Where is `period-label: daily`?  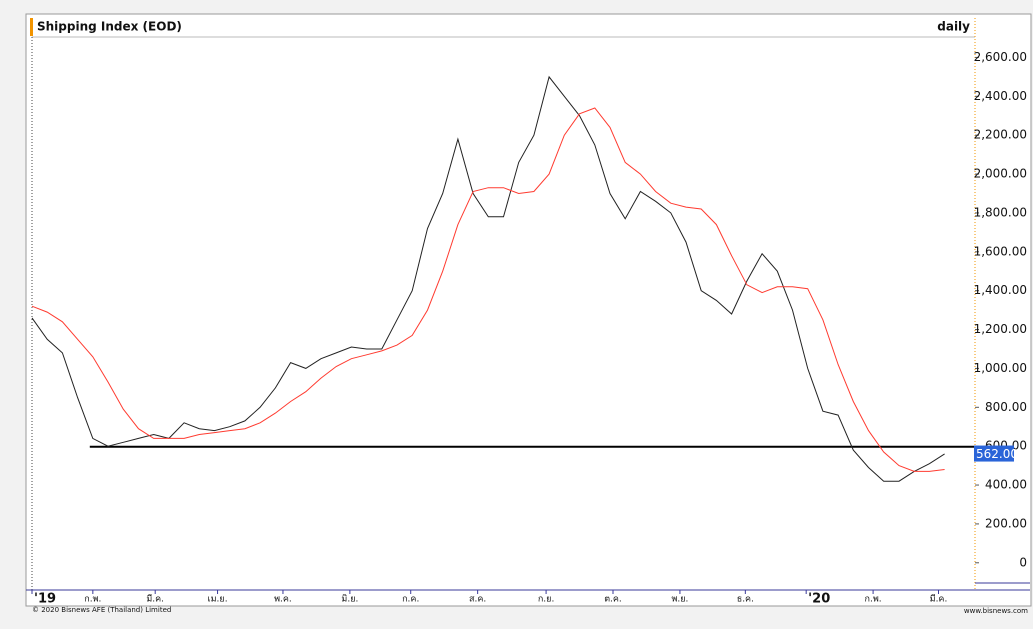 period-label: daily is located at coordinates (953, 27).